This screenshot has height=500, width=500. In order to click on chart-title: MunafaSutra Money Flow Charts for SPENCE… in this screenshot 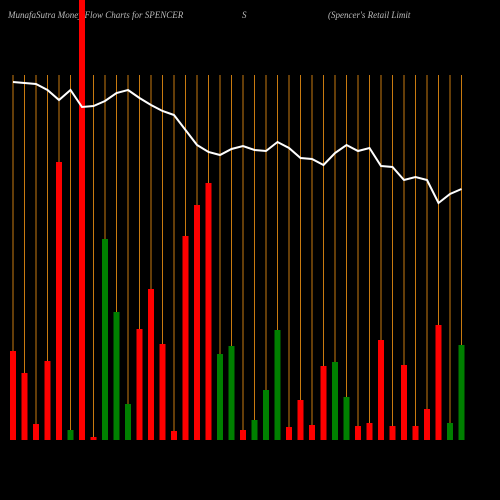, I will do `click(95, 15)`.